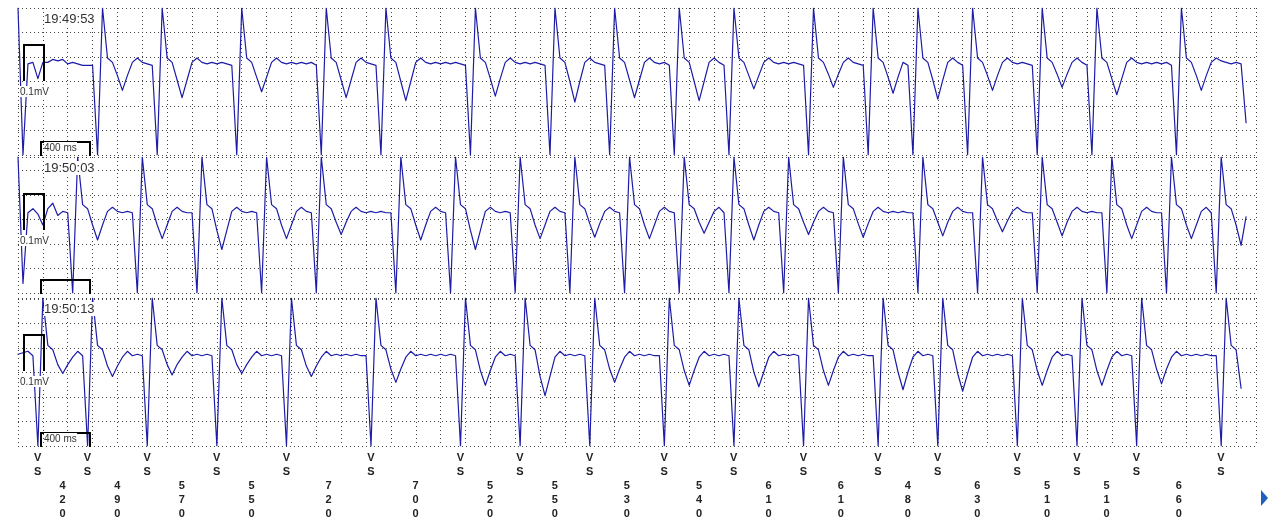 Image resolution: width=1268 pixels, height=523 pixels. Describe the element at coordinates (69, 19) in the screenshot. I see `annotation: 19:49:53` at that location.